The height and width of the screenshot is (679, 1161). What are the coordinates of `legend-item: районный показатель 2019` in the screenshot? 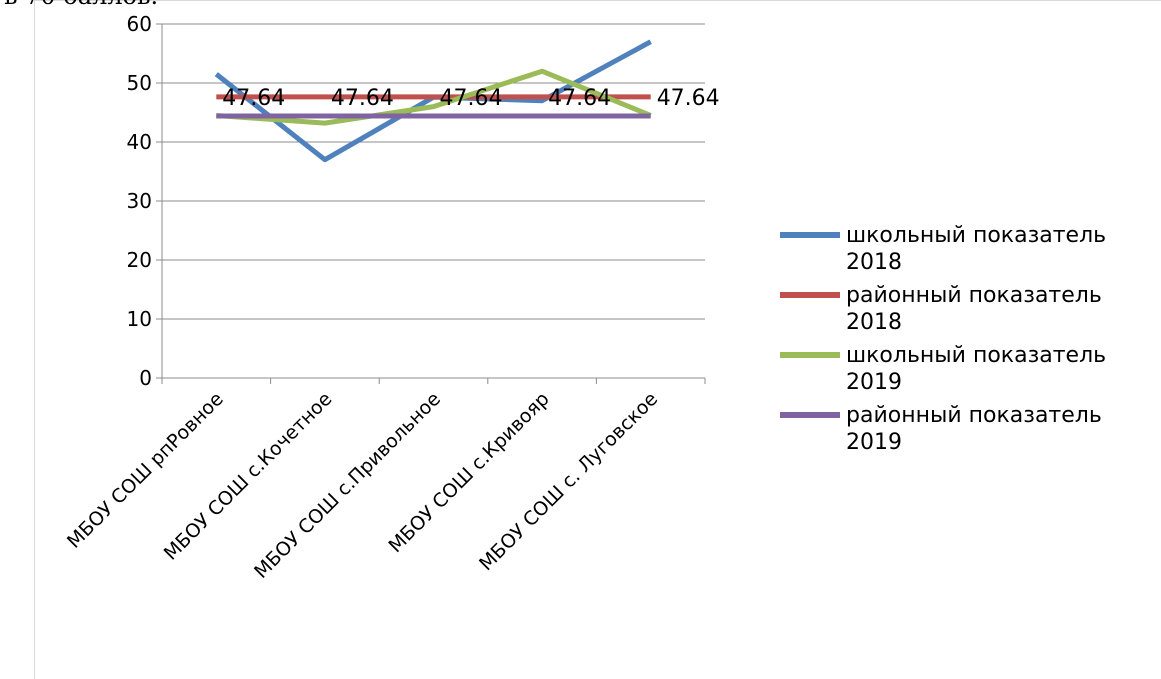 It's located at (967, 429).